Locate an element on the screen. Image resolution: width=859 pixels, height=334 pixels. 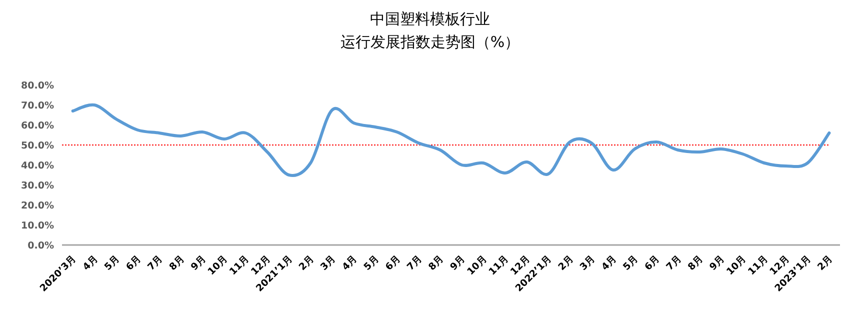
ytick: 30.0% is located at coordinates (37, 186).